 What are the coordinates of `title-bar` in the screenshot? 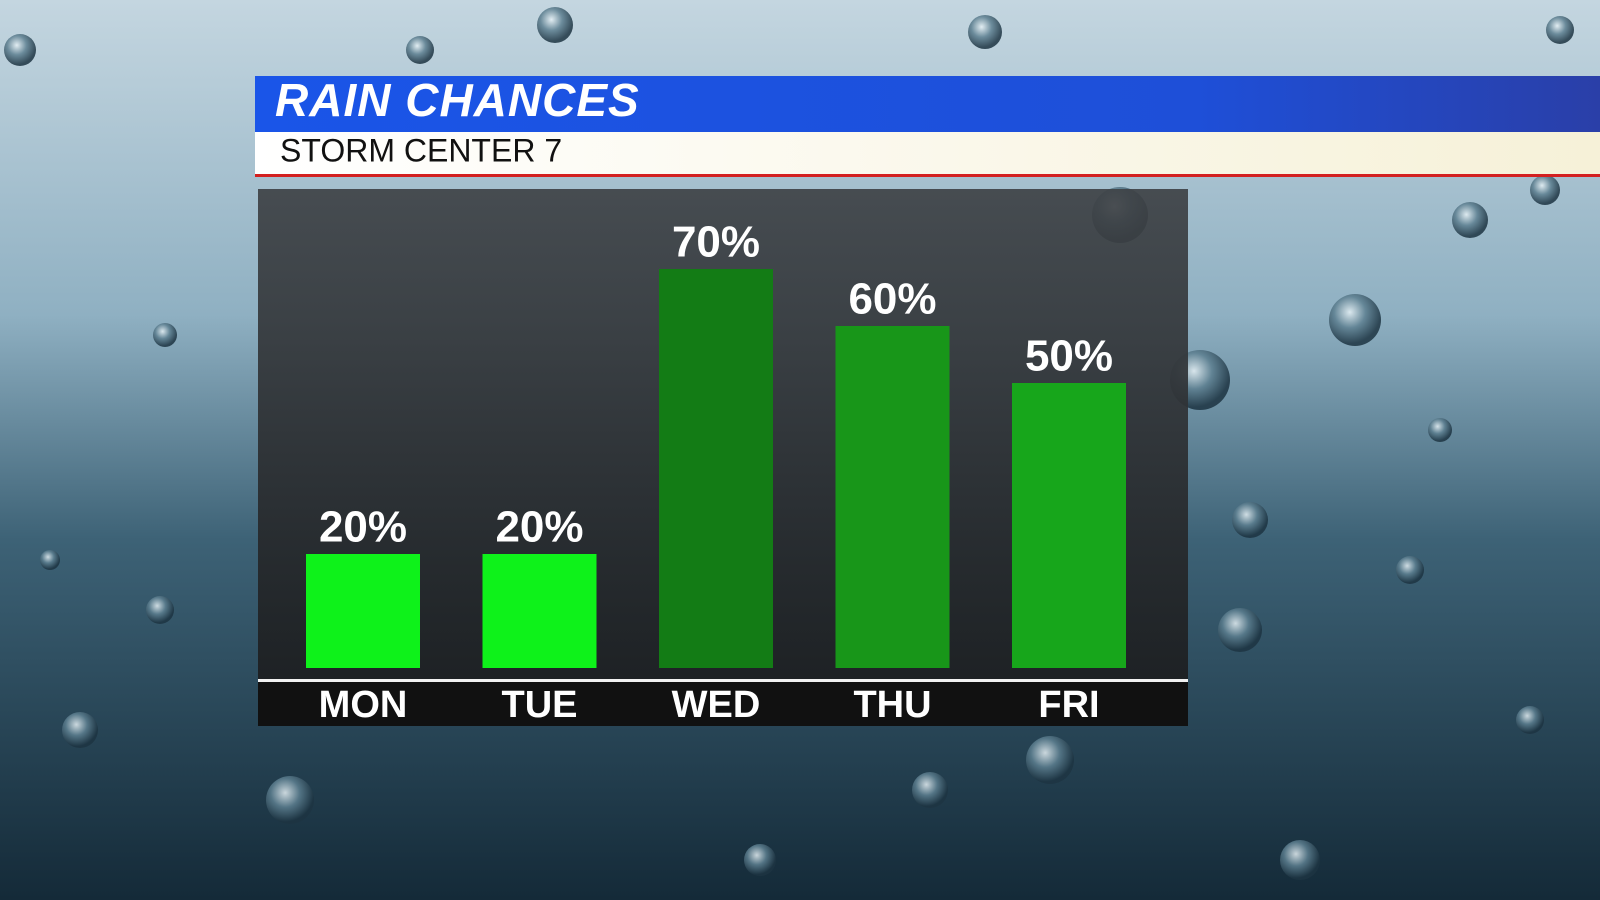 It's located at (927, 104).